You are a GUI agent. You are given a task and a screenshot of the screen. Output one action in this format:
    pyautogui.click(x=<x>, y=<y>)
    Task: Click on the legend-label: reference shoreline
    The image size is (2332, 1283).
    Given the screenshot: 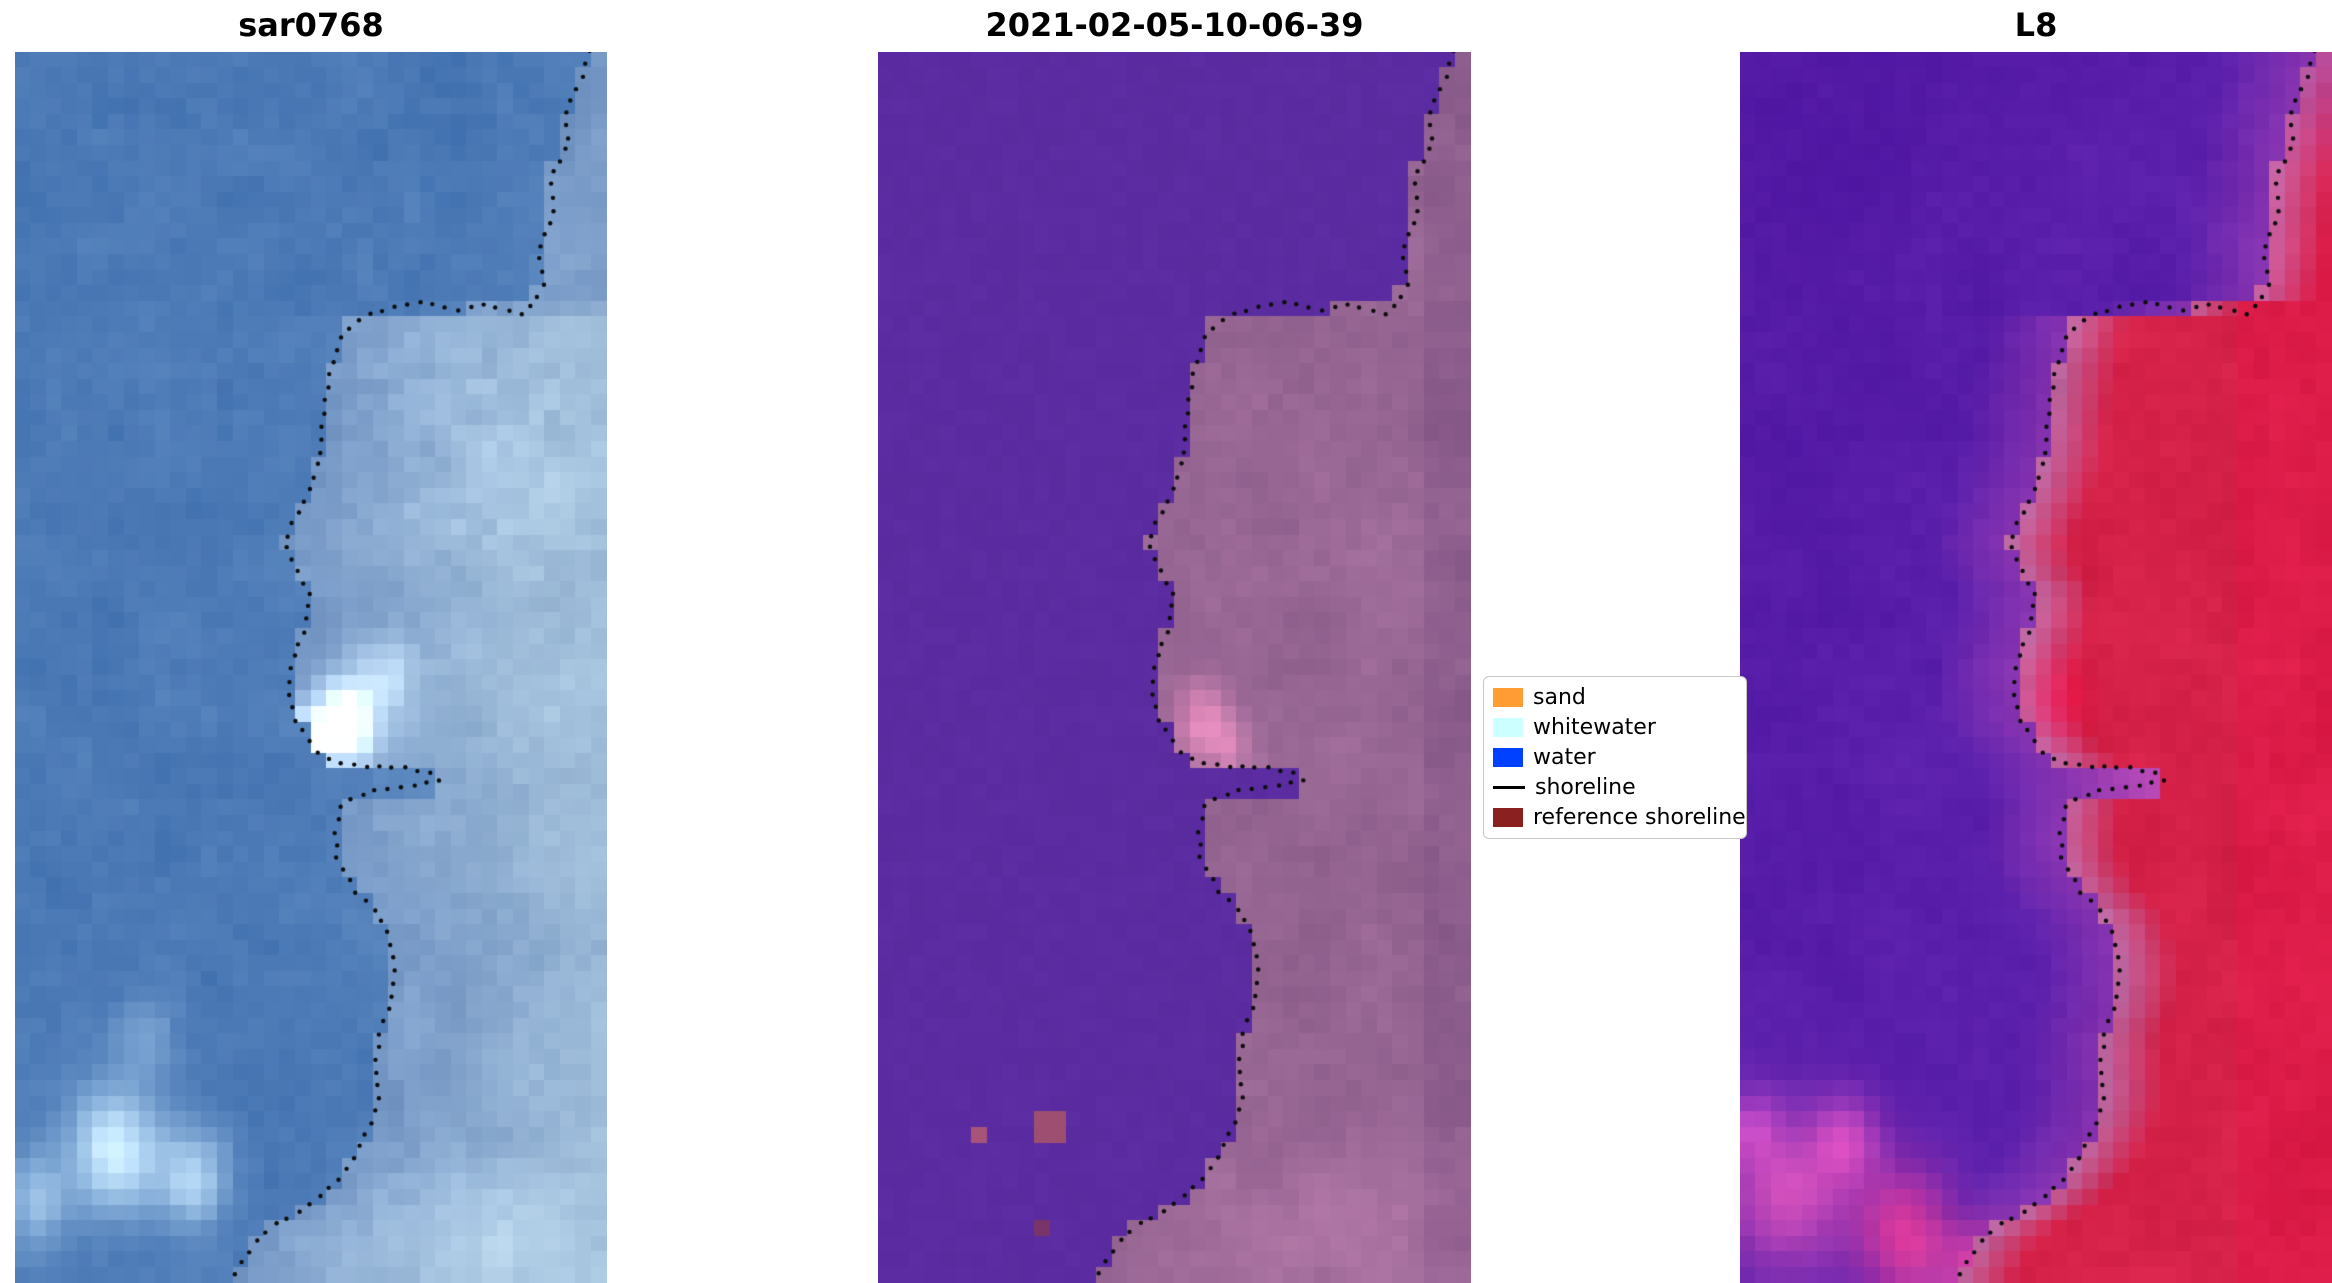 What is the action you would take?
    pyautogui.click(x=1639, y=817)
    